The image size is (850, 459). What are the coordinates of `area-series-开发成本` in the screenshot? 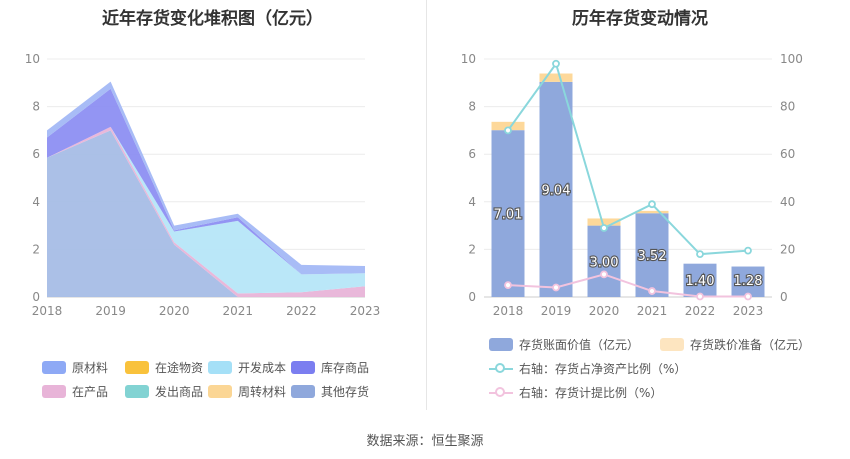 It's located at (206, 210).